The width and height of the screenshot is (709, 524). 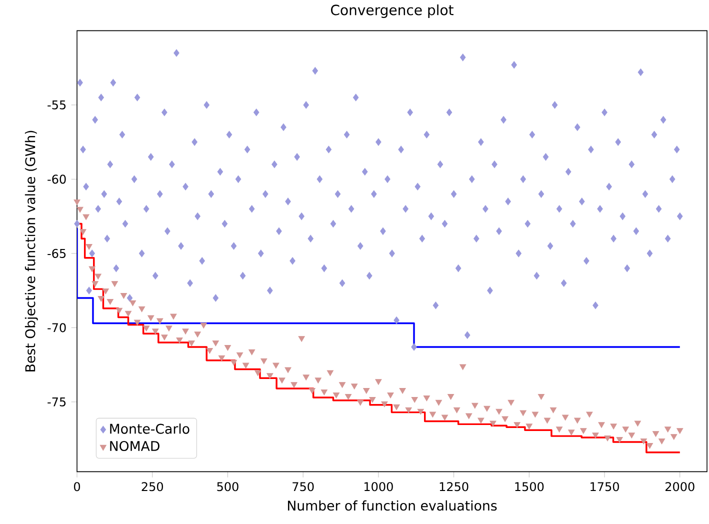 I want to click on x-tick-label: 500, so click(x=227, y=487).